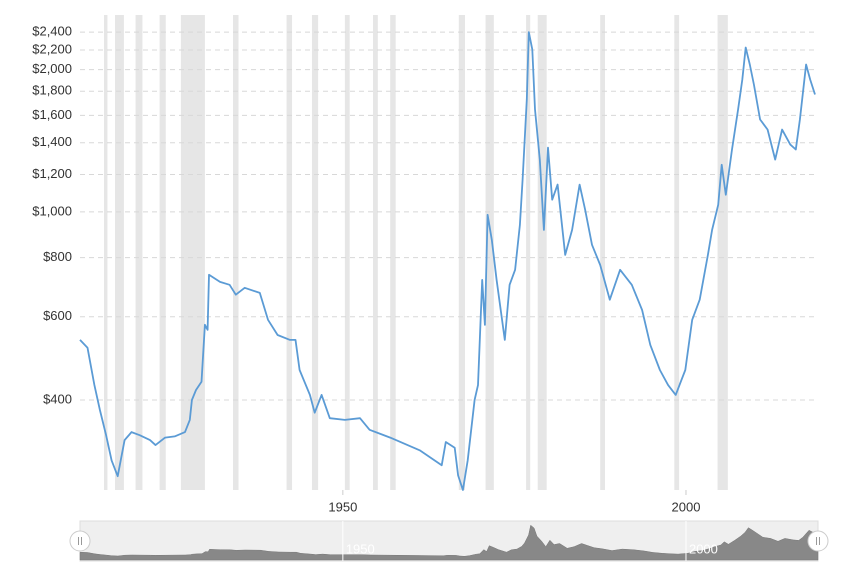 This screenshot has height=579, width=860. Describe the element at coordinates (52, 90) in the screenshot. I see `y-tick-label: $1,800` at that location.